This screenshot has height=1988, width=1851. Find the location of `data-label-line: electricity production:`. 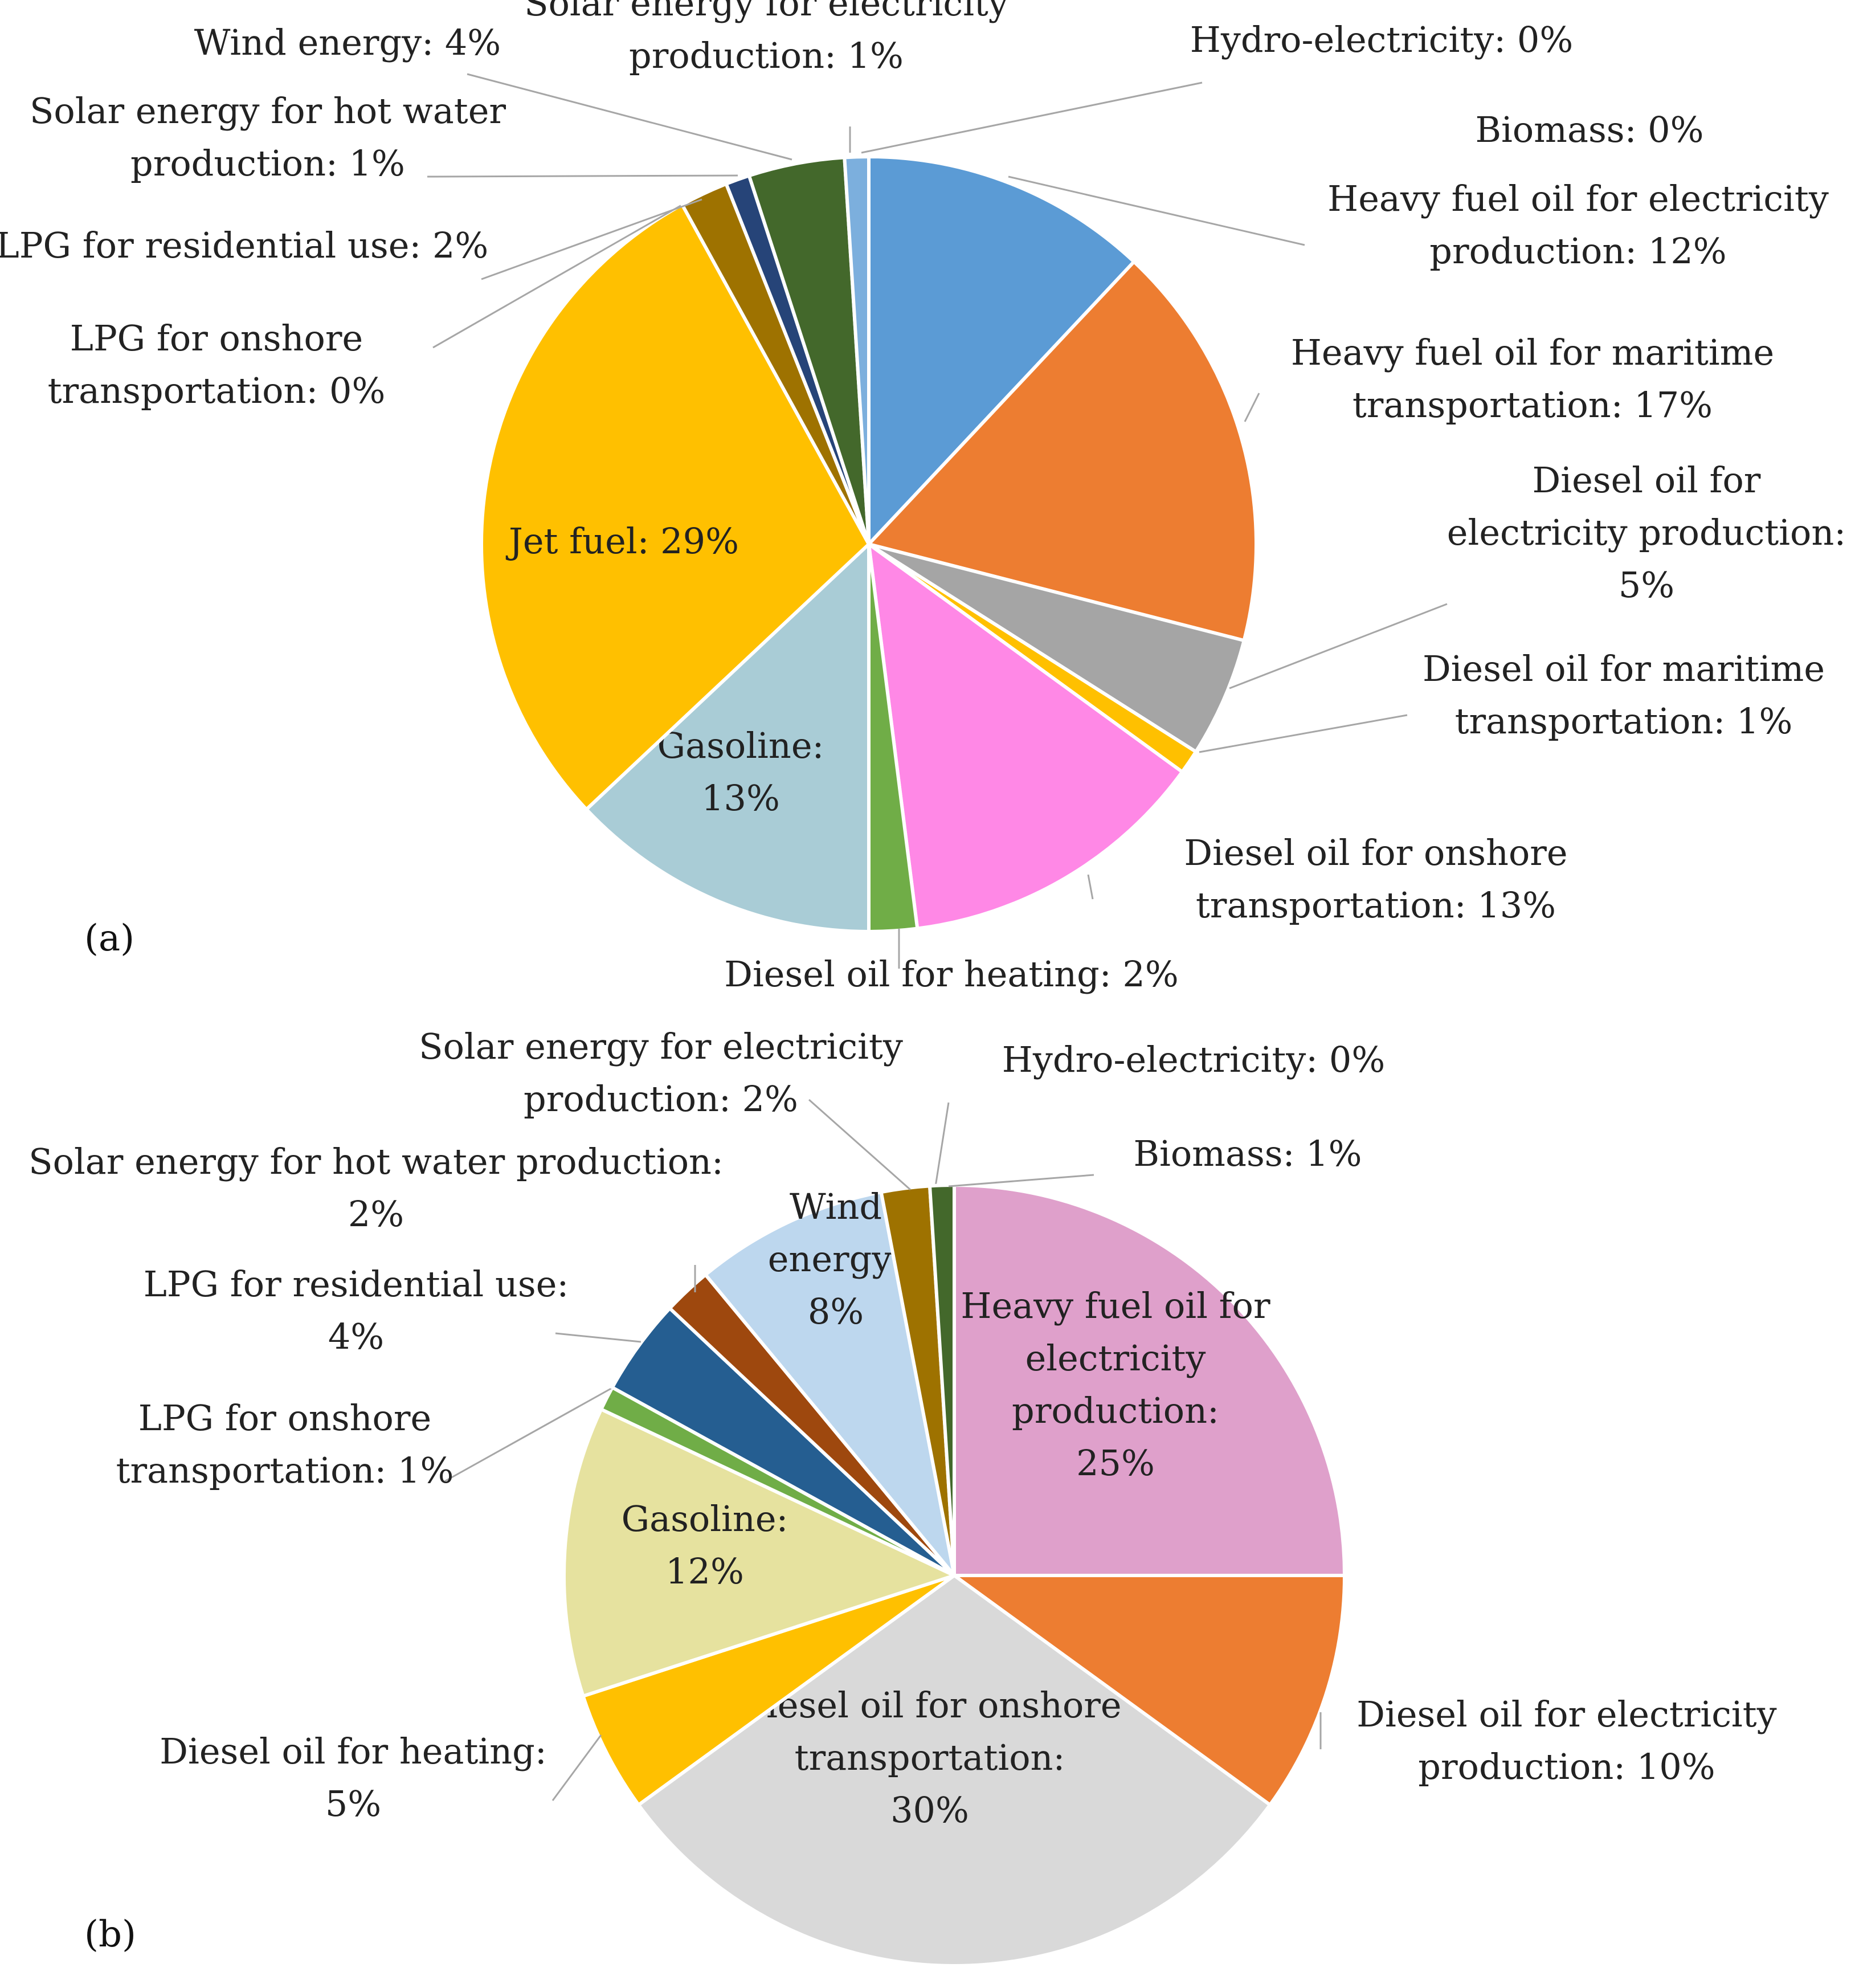

data-label-line: electricity production: is located at coordinates (1646, 532).